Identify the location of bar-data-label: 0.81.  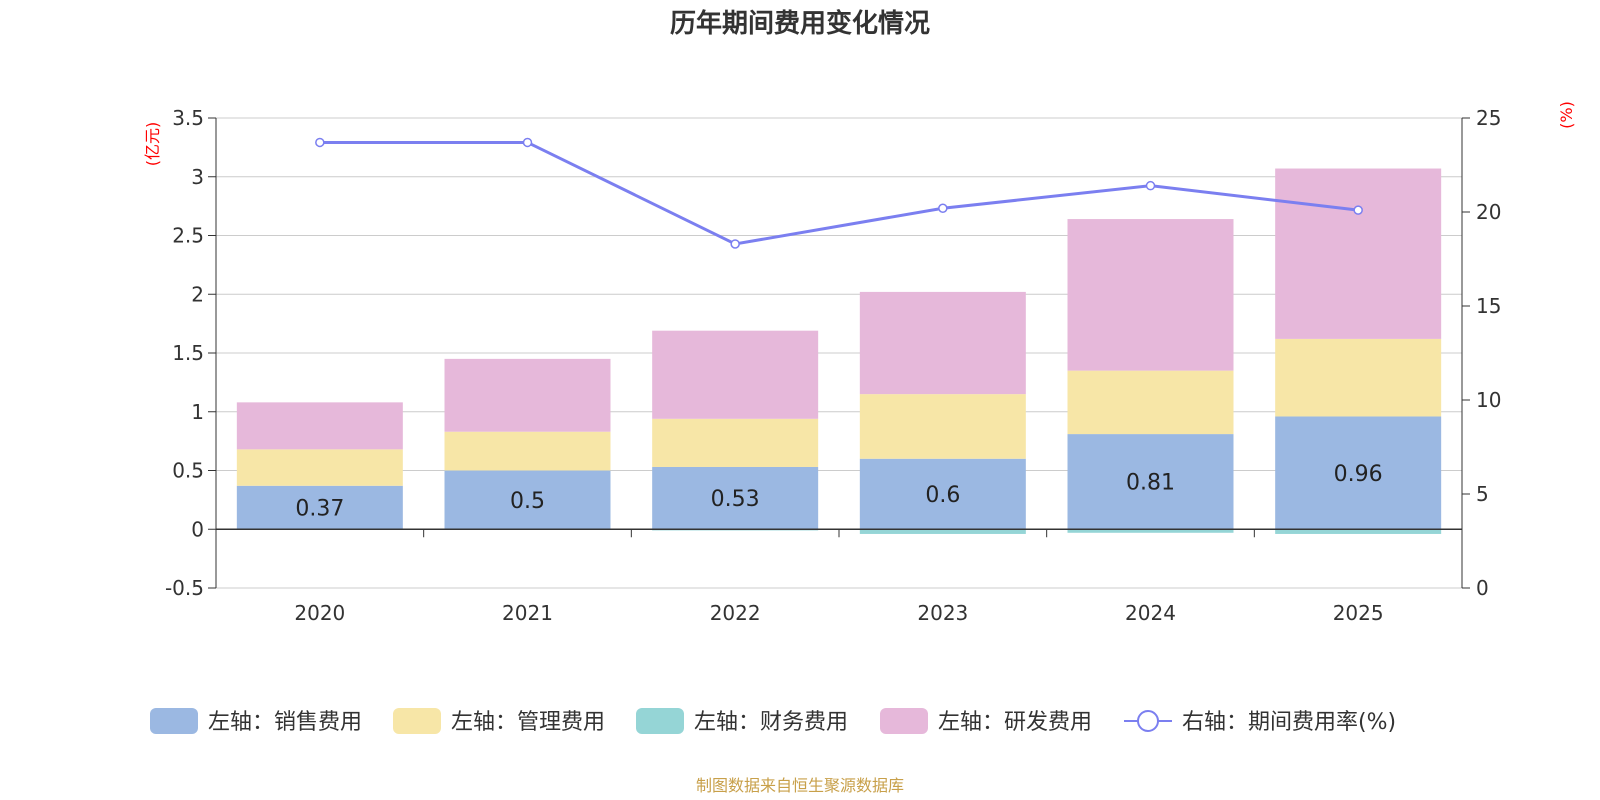
(1150, 483).